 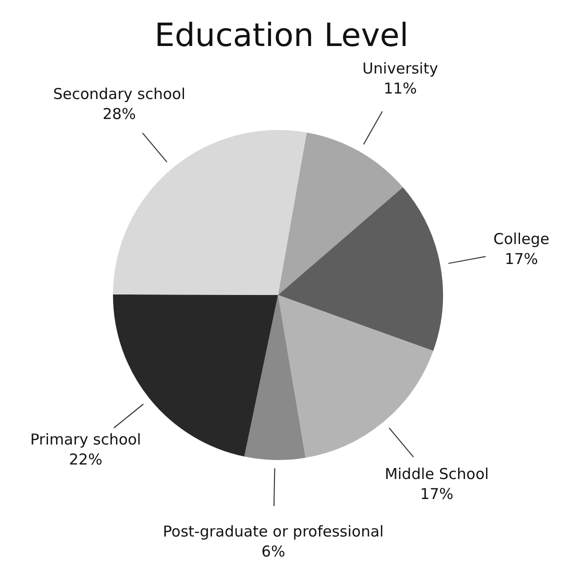 I want to click on slice-label: College, so click(x=521, y=239).